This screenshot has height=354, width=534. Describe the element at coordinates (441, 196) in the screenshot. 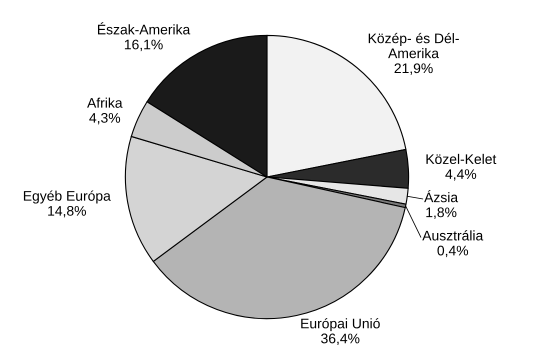

I see `slice-label: Ázsia` at that location.